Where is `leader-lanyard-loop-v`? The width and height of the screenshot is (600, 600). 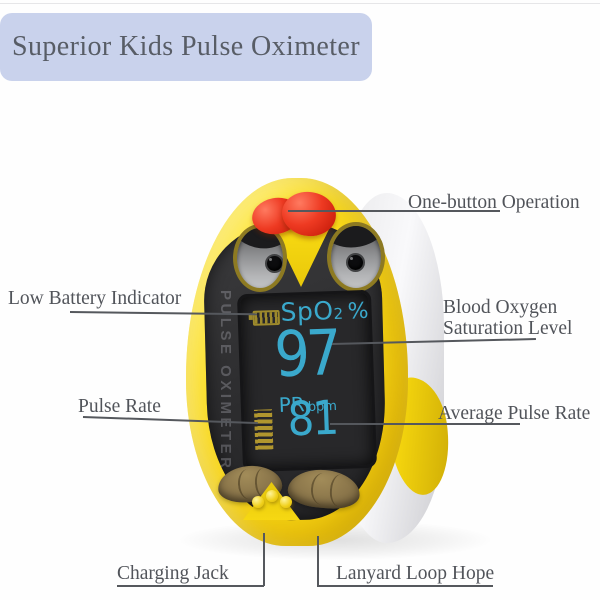 leader-lanyard-loop-v is located at coordinates (318, 561).